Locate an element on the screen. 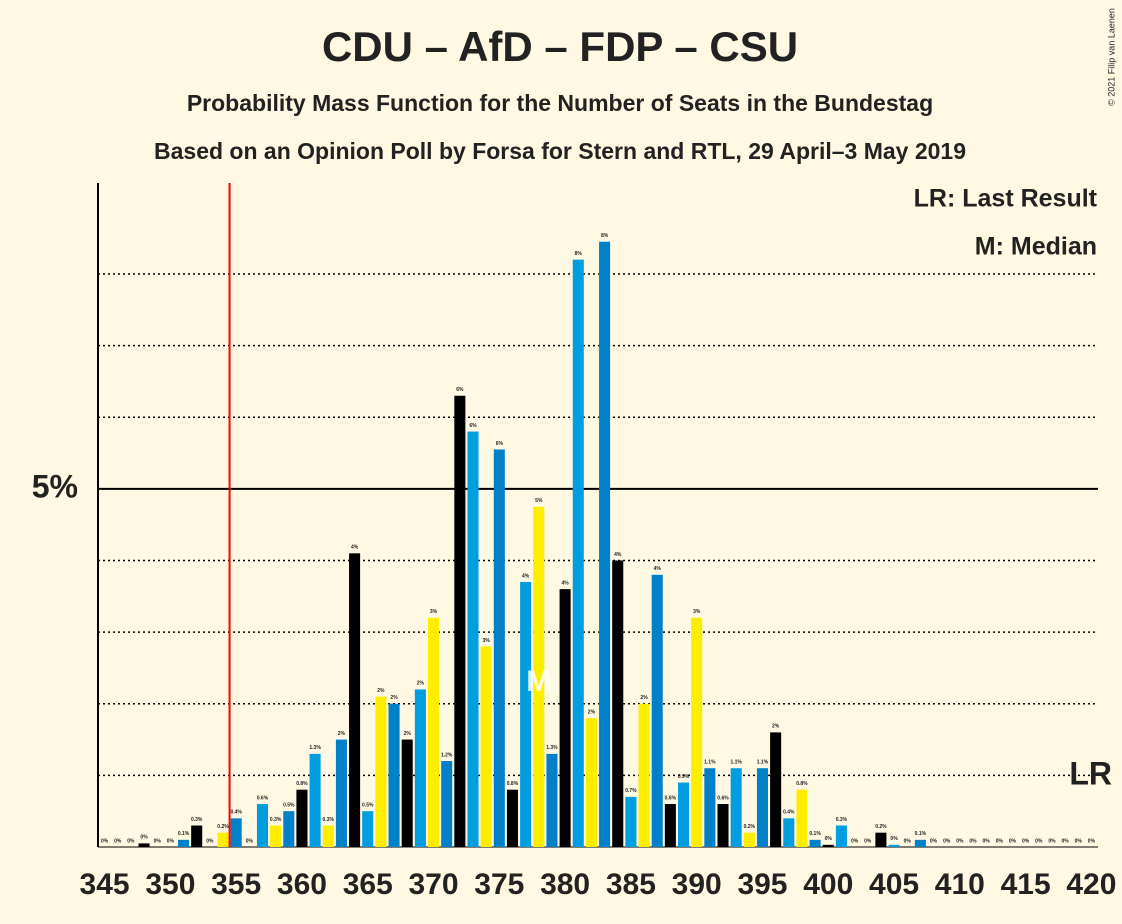 This screenshot has height=924, width=1122. x-tick-label: 390 is located at coordinates (697, 884).